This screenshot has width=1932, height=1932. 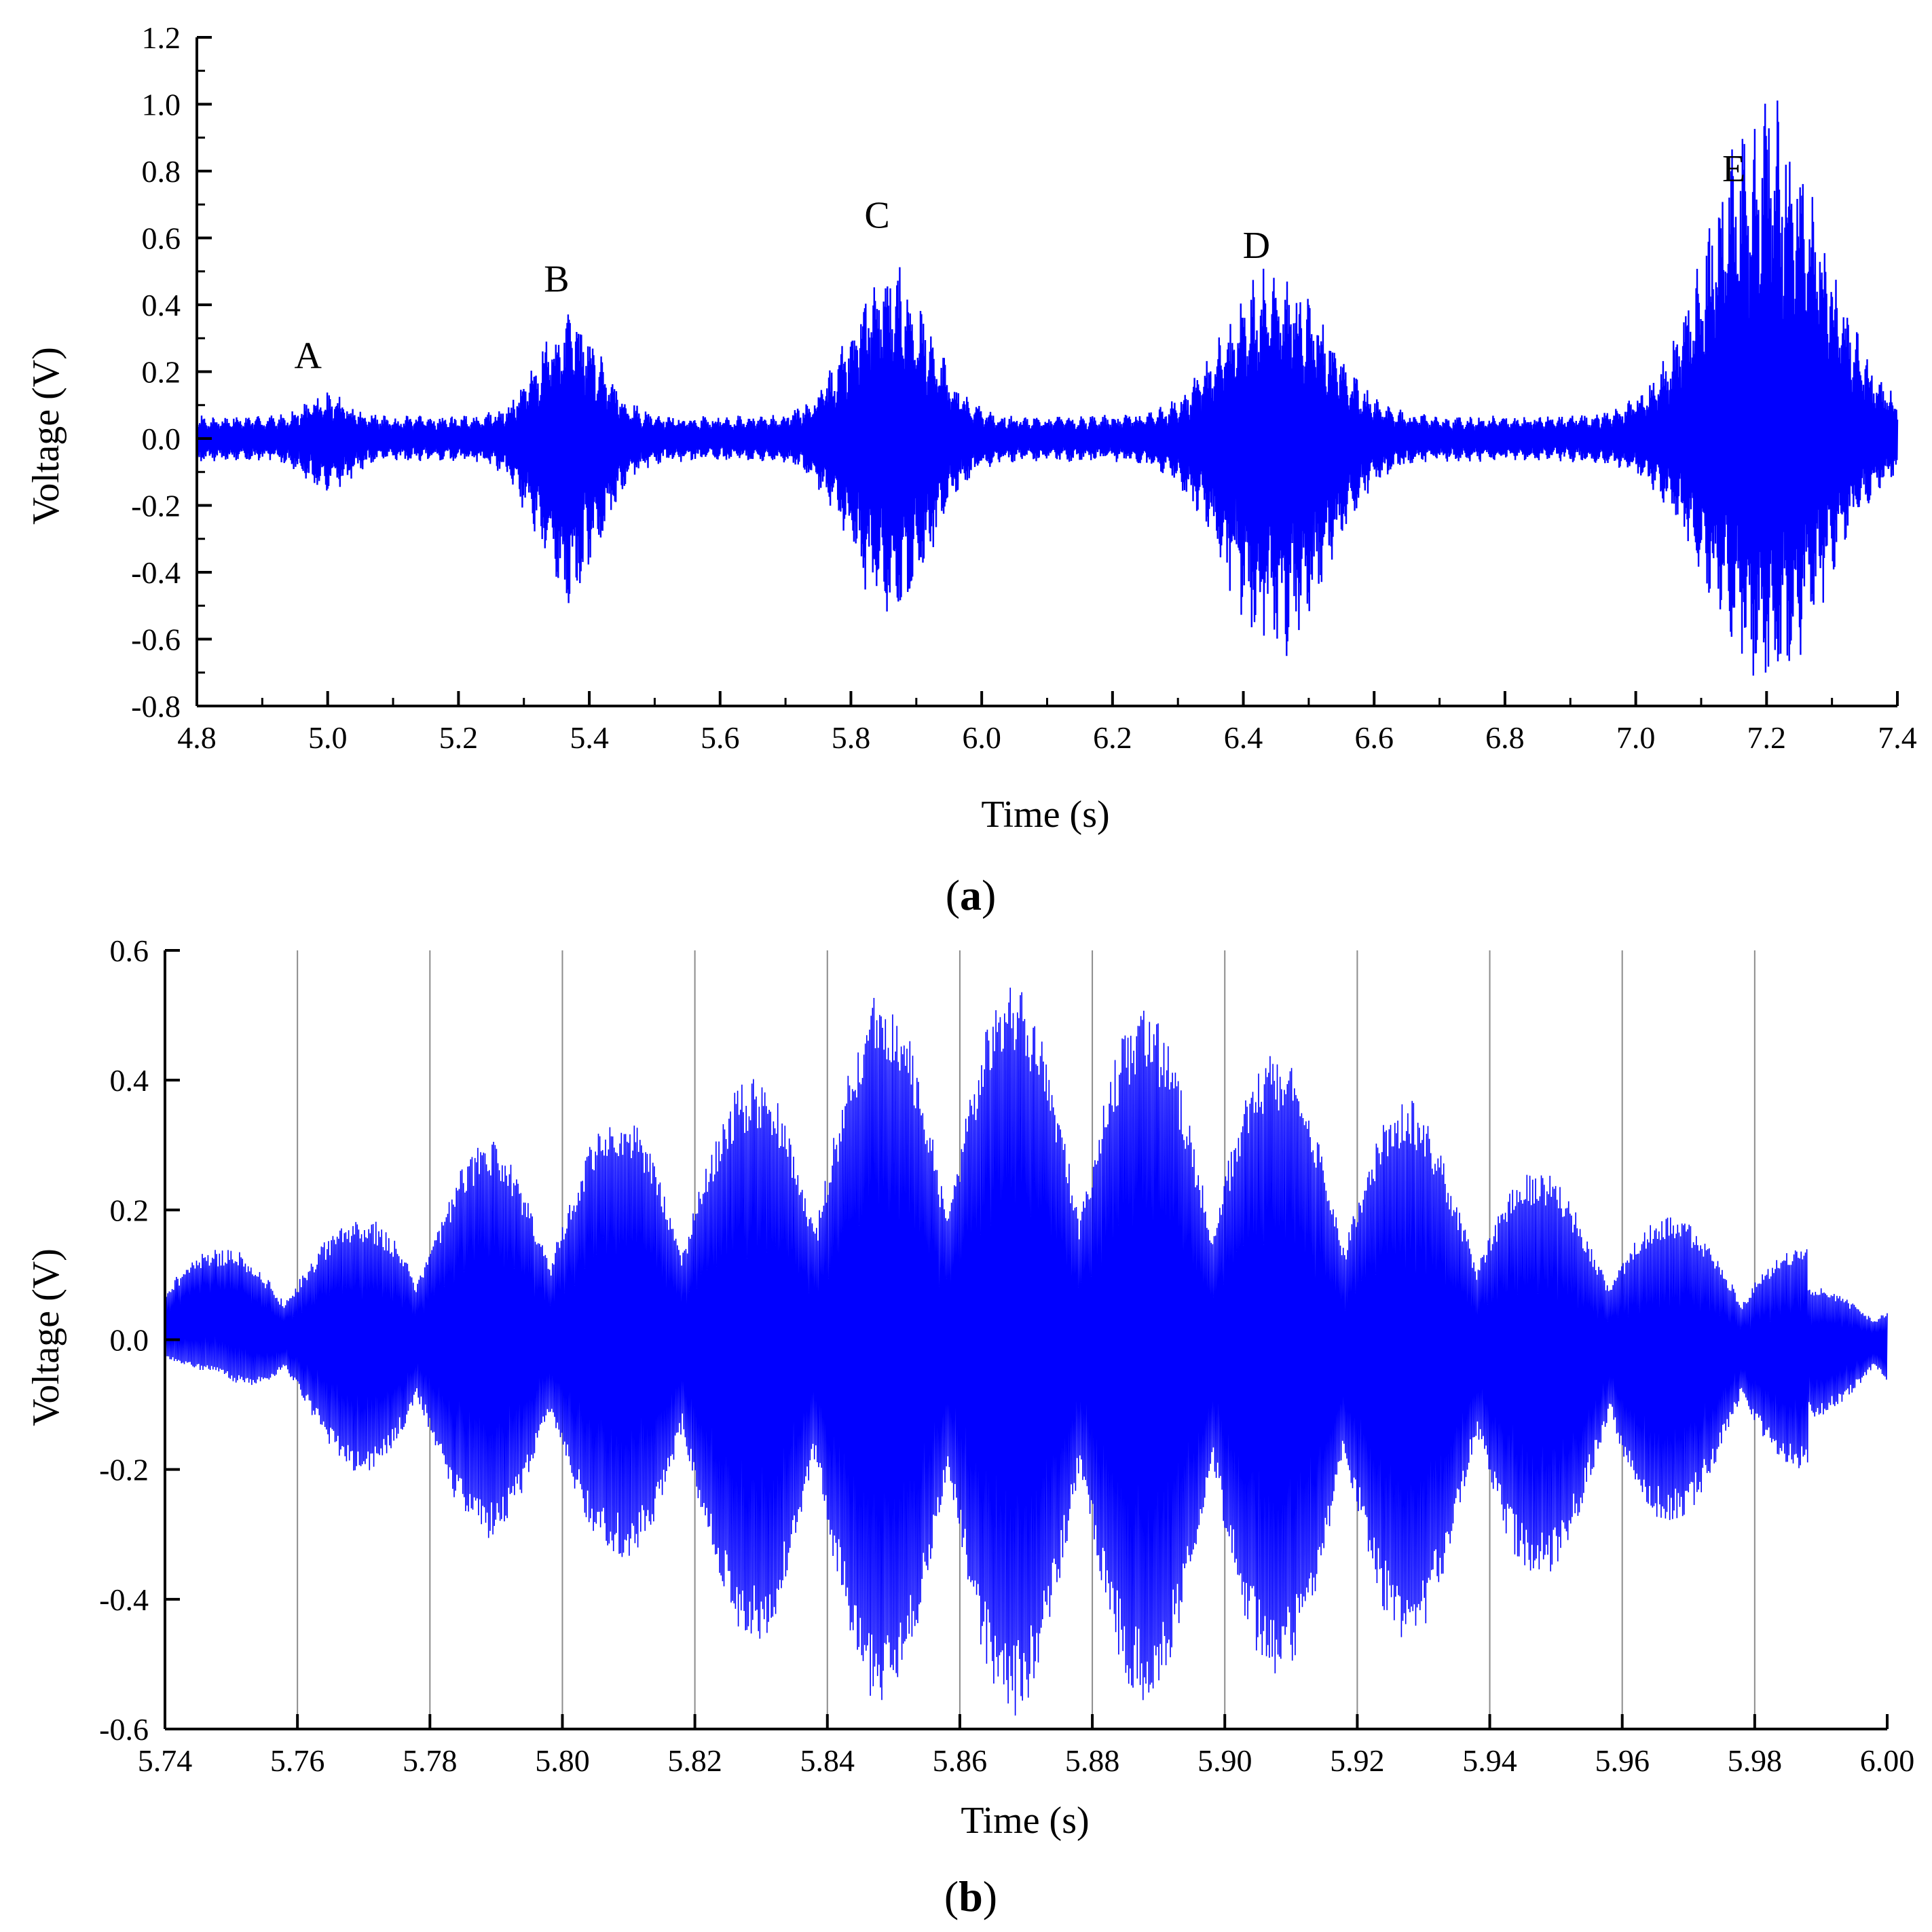 I want to click on x-tick-label: 7.4, so click(x=1897, y=737).